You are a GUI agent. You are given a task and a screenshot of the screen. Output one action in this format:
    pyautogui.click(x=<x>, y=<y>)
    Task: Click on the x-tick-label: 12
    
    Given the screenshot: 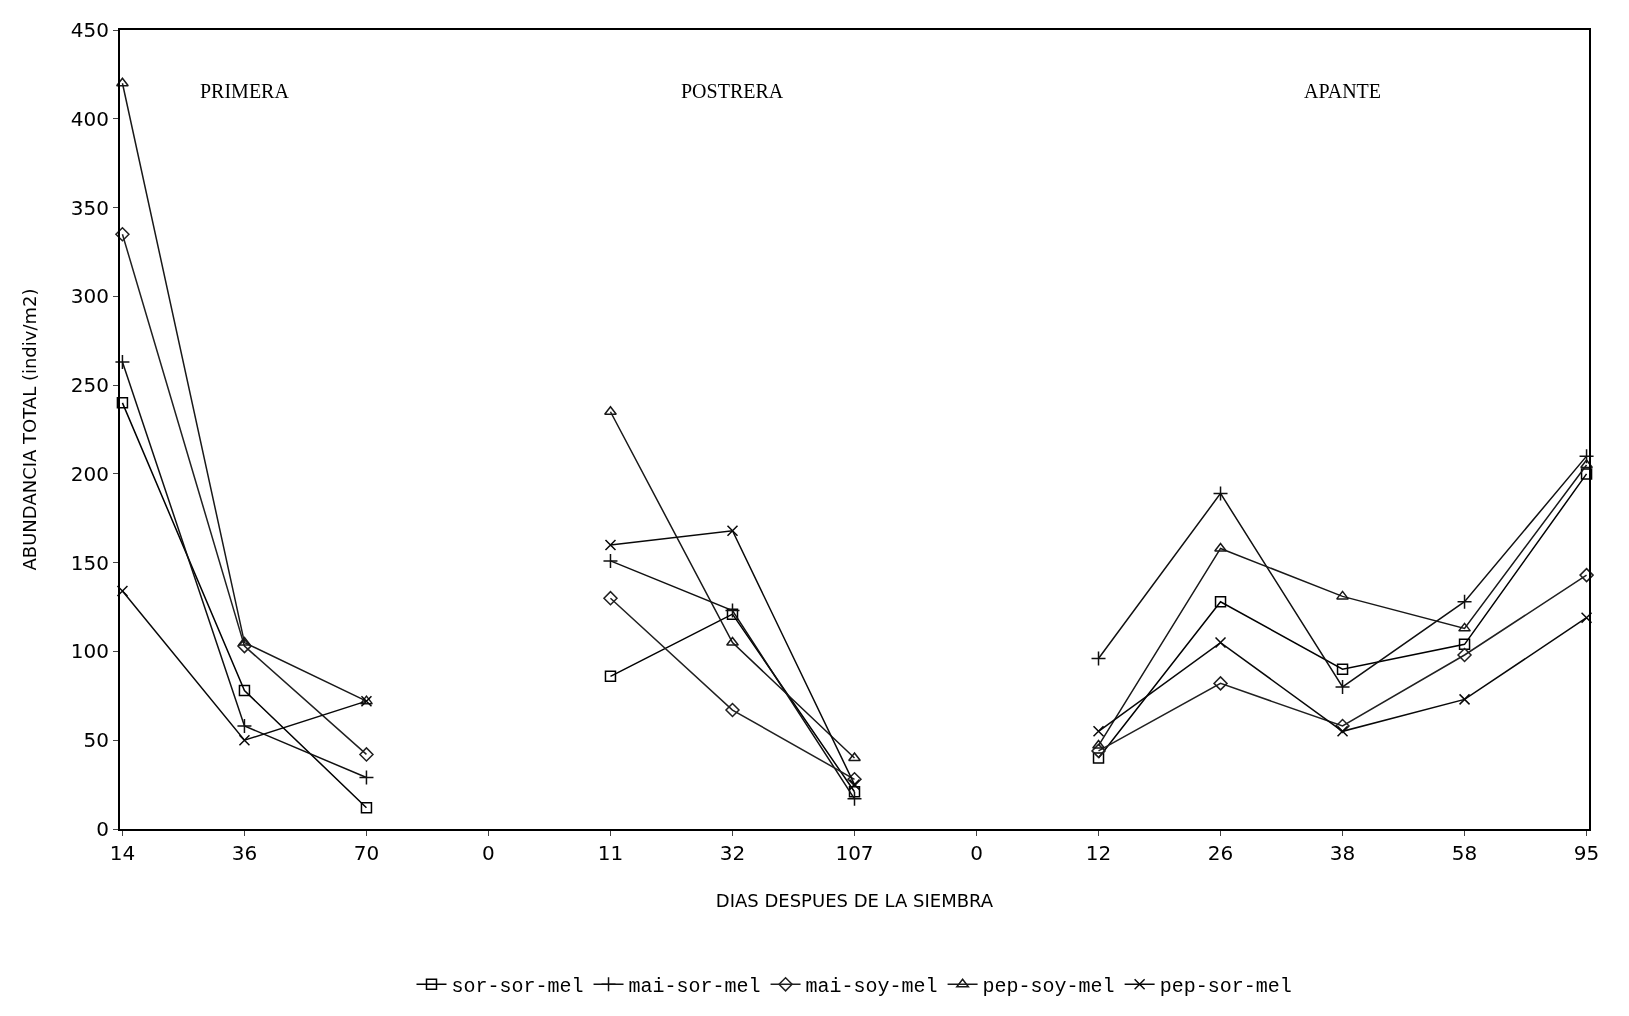 What is the action you would take?
    pyautogui.click(x=1098, y=853)
    